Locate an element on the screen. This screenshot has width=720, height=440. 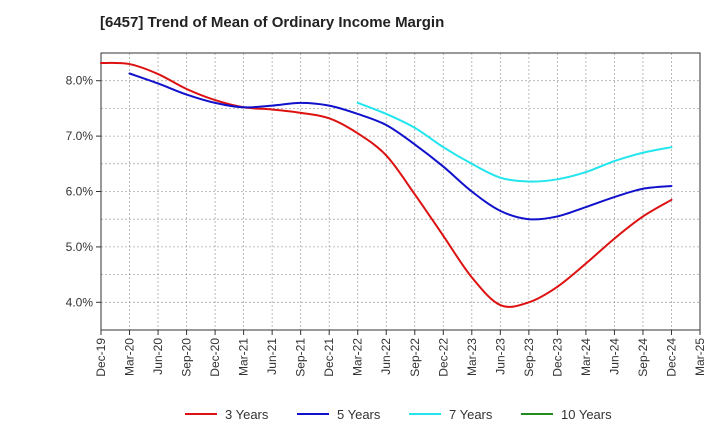
legend-label: 3 Years is located at coordinates (247, 414).